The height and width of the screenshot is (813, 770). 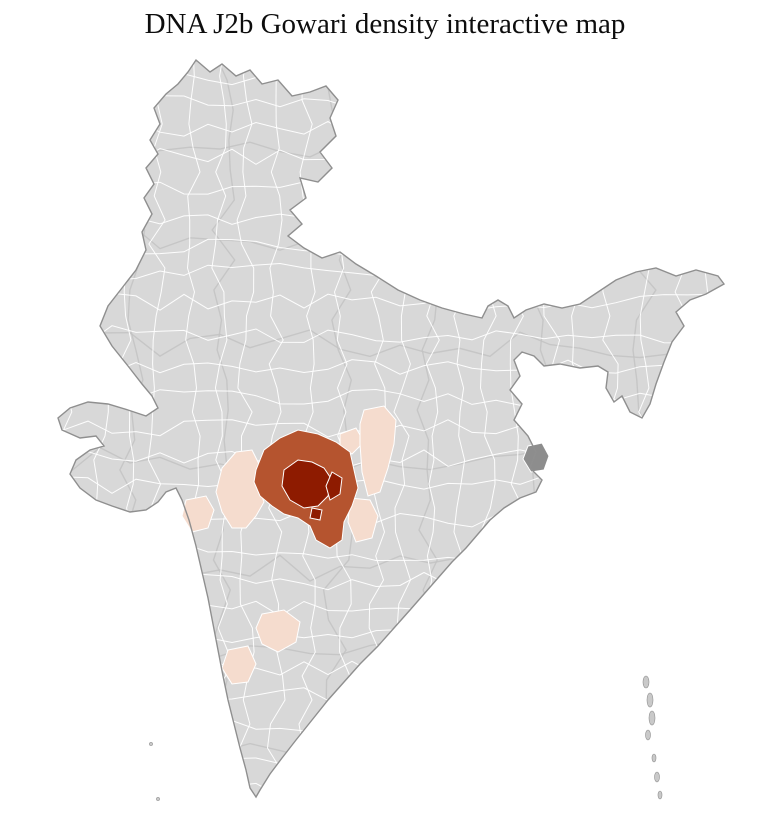 What do you see at coordinates (406, 738) in the screenshot?
I see `islands` at bounding box center [406, 738].